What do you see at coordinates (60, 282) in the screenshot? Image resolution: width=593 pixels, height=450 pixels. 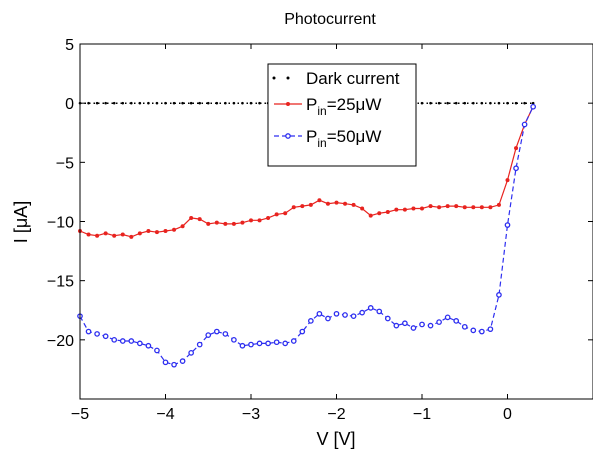 I see `y-tick-label: −15` at bounding box center [60, 282].